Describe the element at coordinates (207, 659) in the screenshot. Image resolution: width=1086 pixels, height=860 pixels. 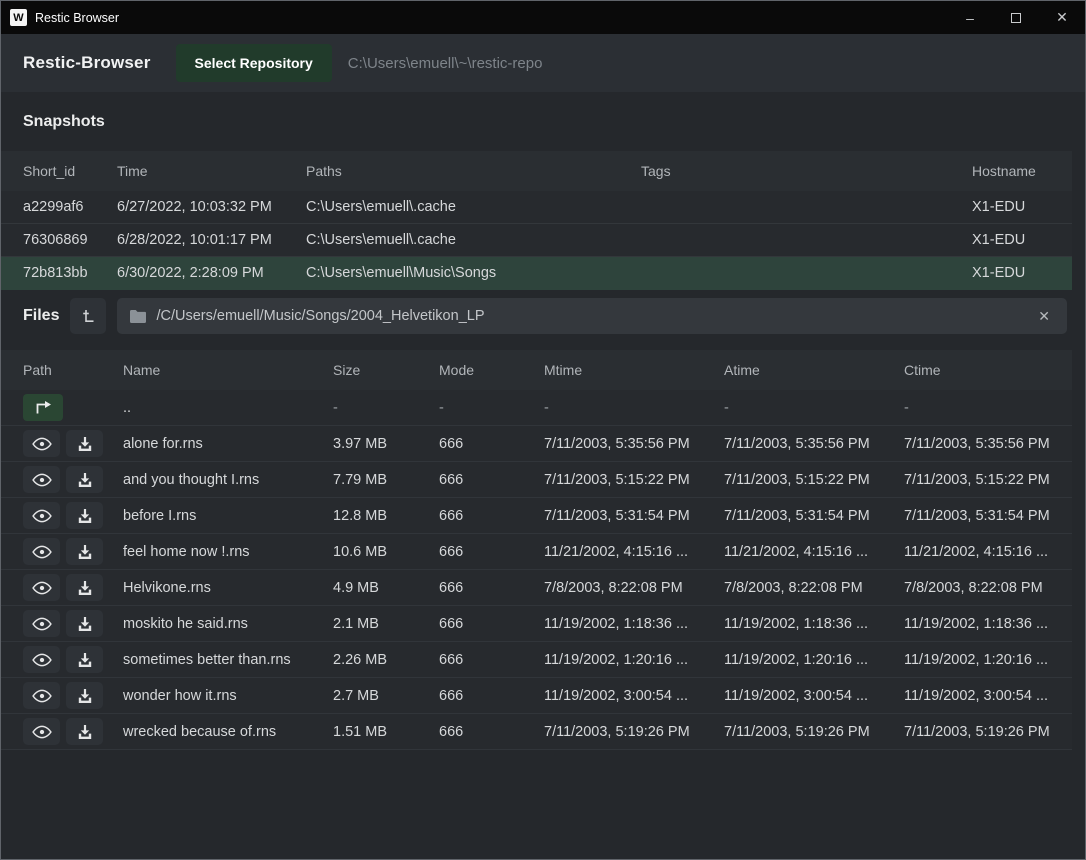
I see `file-name: sometimes better than.rns` at that location.